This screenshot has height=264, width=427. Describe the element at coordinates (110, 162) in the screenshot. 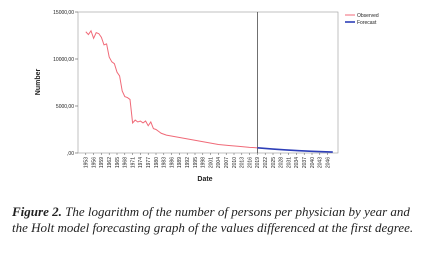

I see `x-tick-label: 1962` at that location.